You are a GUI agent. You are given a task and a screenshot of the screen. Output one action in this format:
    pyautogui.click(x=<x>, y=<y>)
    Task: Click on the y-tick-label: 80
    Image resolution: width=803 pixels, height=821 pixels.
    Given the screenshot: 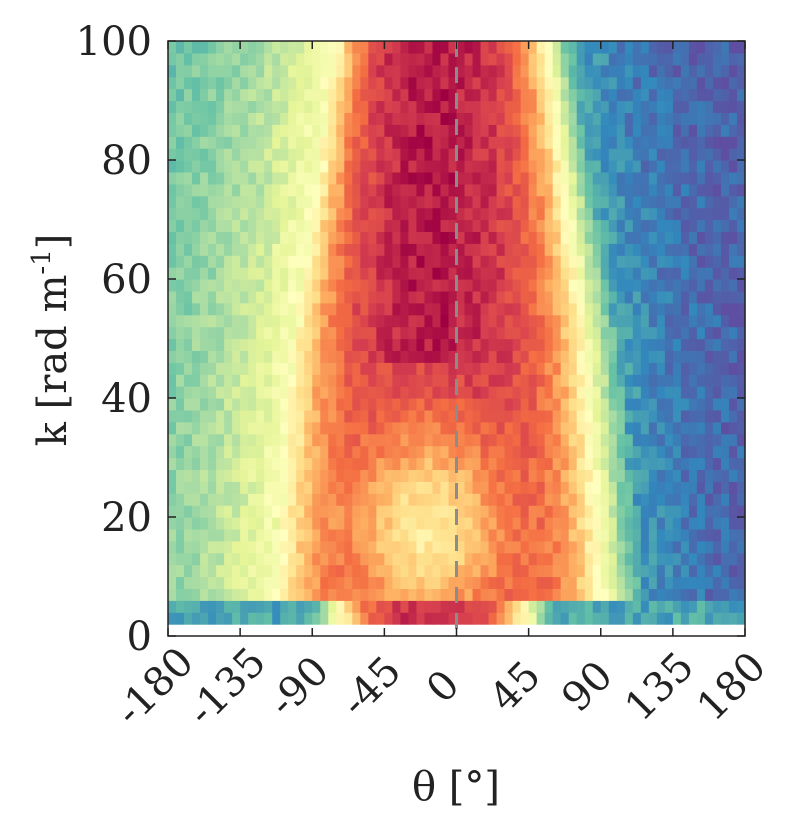 What is the action you would take?
    pyautogui.click(x=126, y=161)
    